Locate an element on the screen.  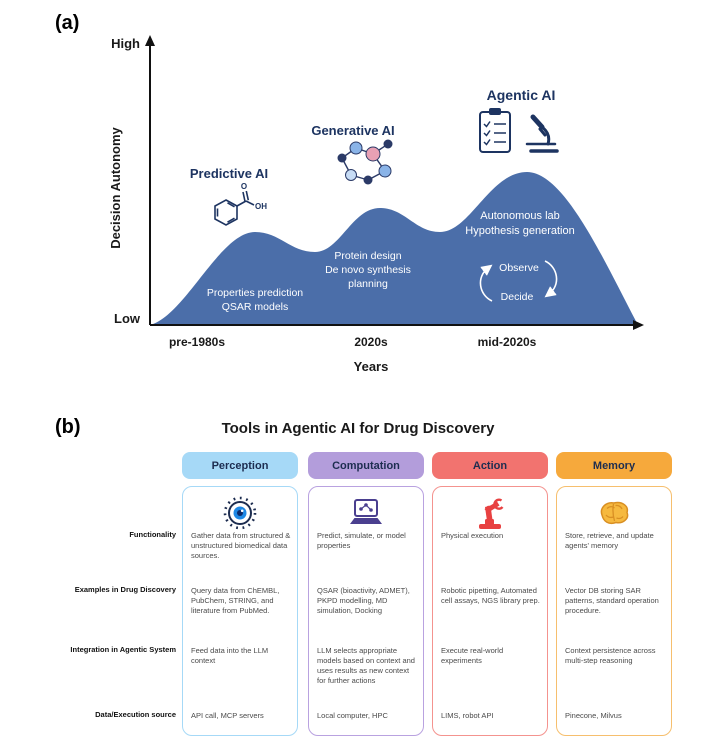
autonomy-area is located at coordinates (394, 248).